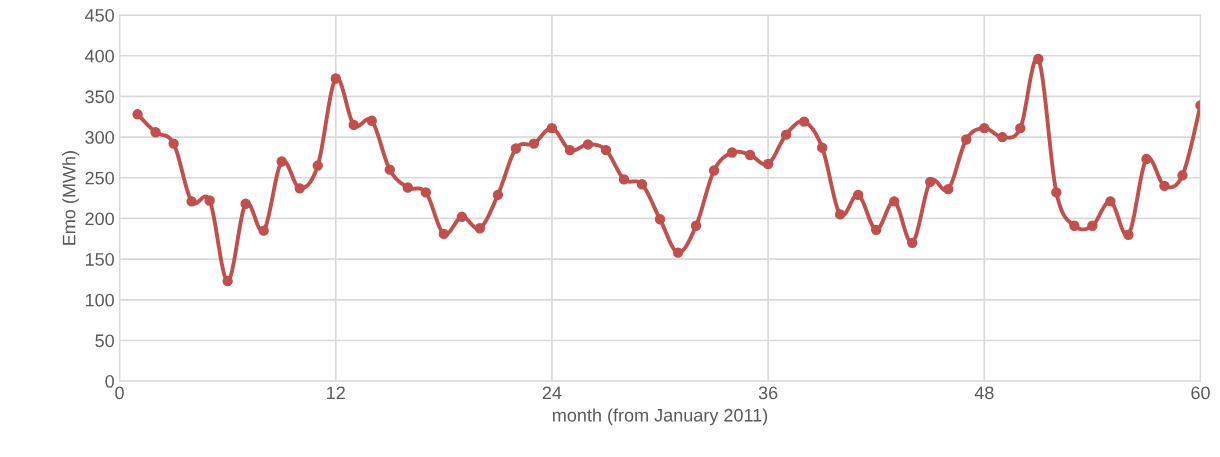 The width and height of the screenshot is (1220, 457). I want to click on y-tick-label: 0, so click(109, 381).